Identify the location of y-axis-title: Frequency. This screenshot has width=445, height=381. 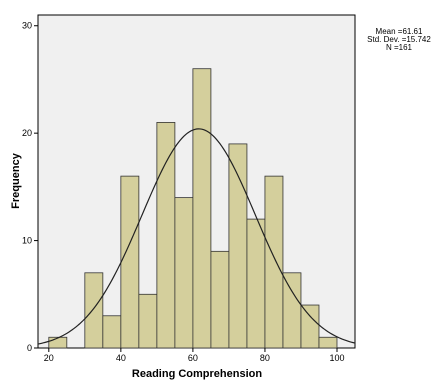
(16, 180).